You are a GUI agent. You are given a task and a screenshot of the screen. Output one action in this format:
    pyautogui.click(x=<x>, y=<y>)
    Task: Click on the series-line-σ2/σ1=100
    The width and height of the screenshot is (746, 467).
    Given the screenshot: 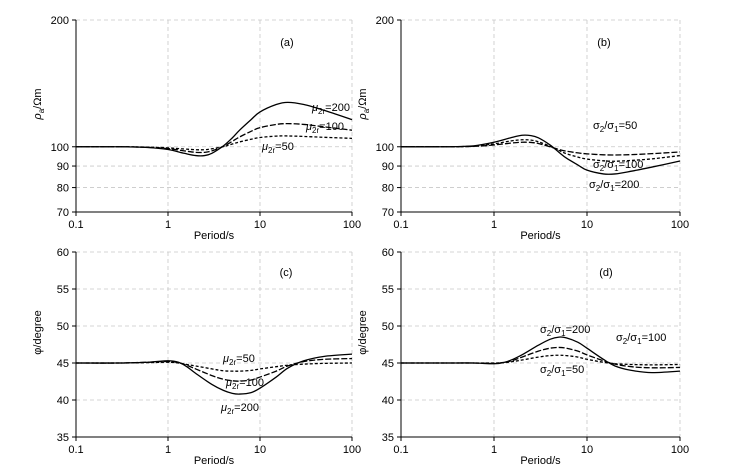 What is the action you would take?
    pyautogui.click(x=540, y=150)
    